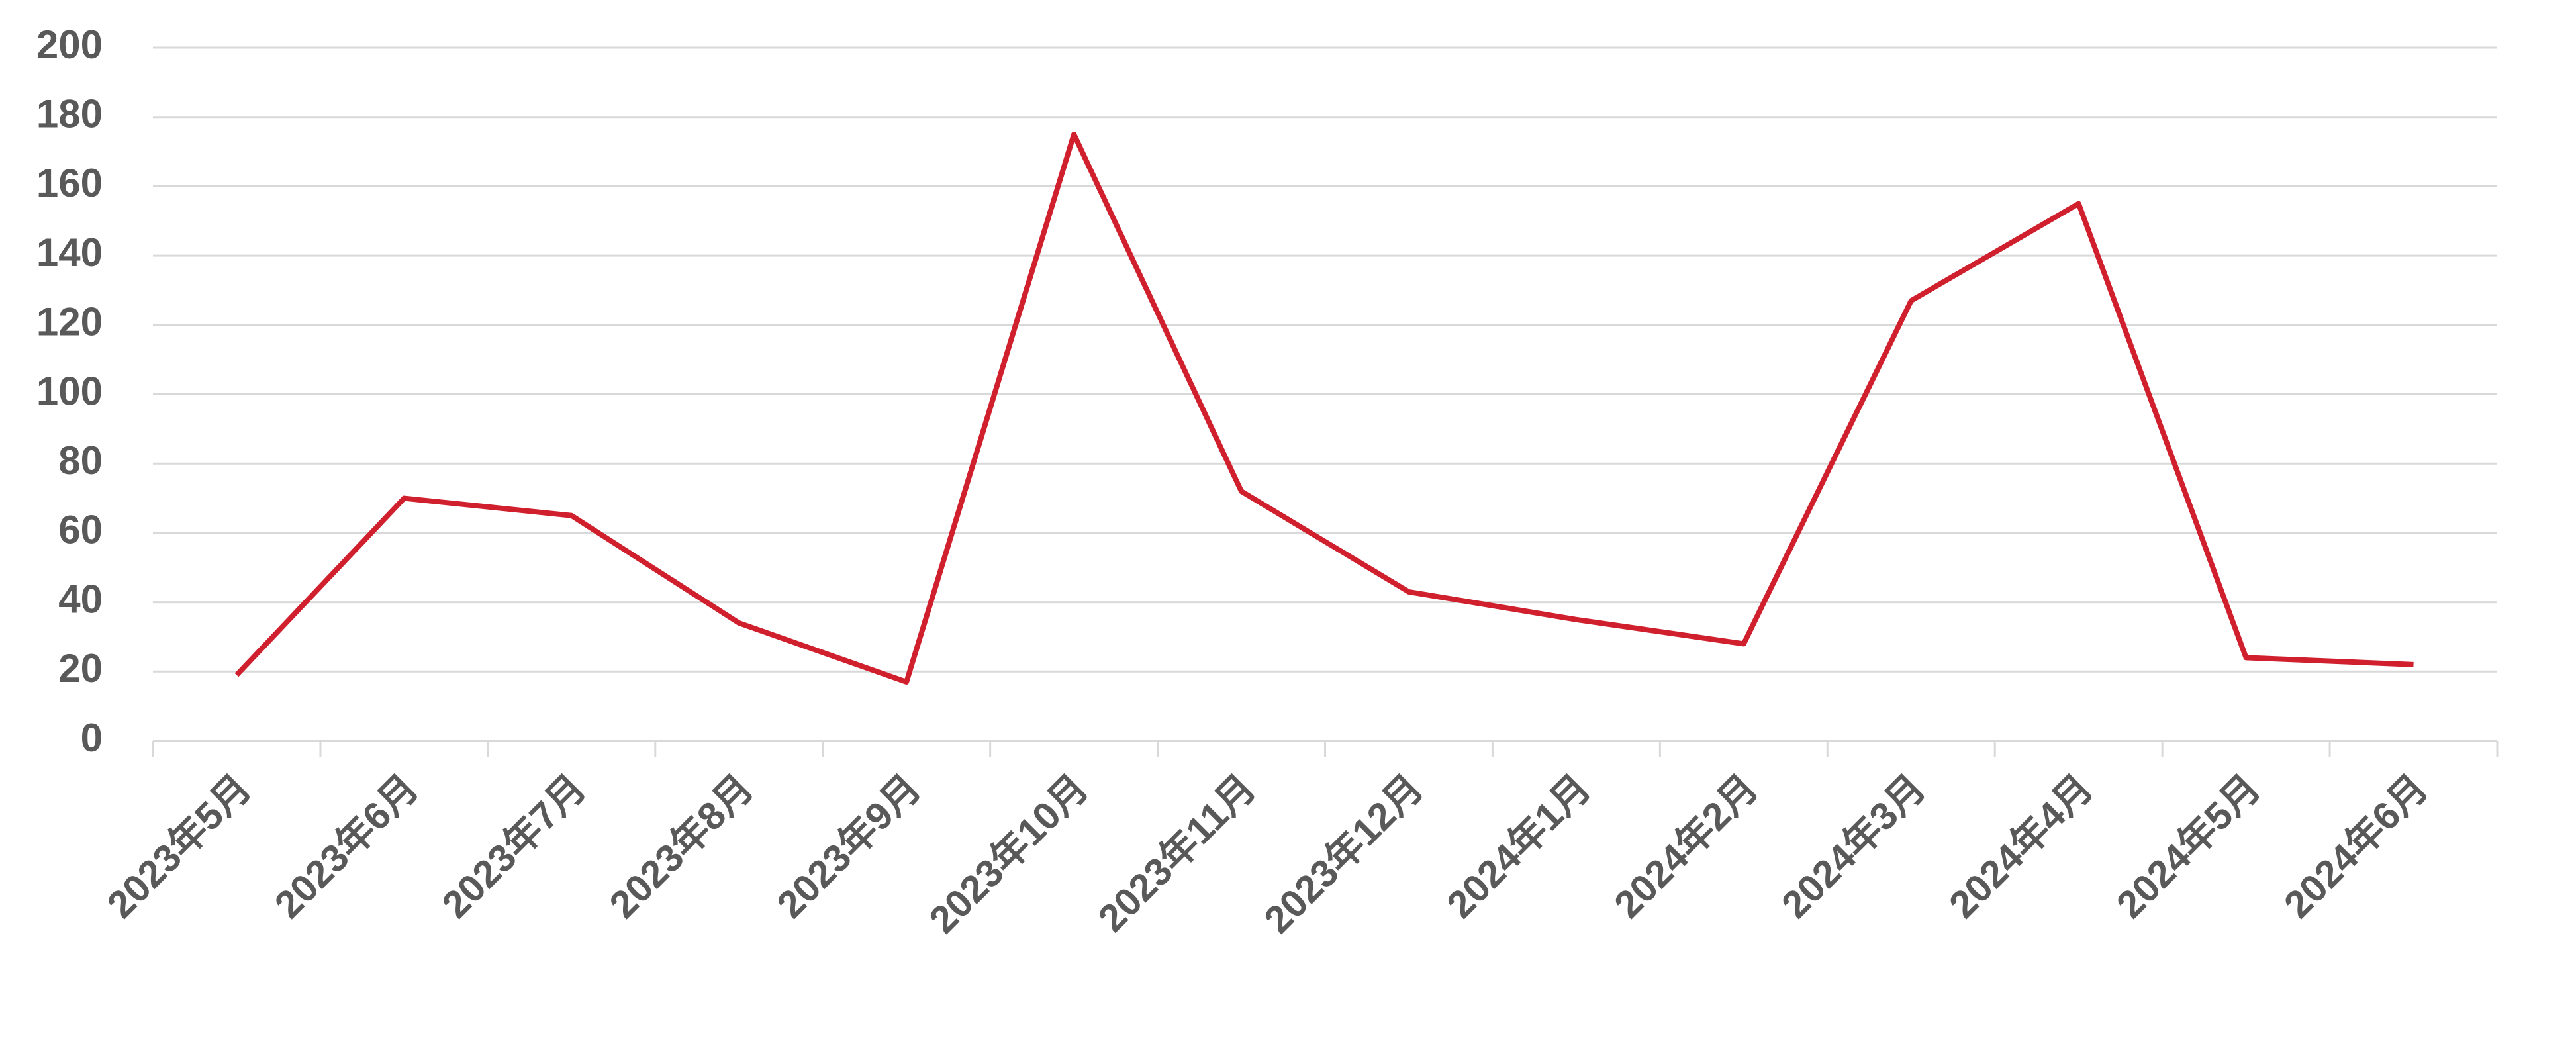  Describe the element at coordinates (69, 391) in the screenshot. I see `y-tick-label: 100` at that location.